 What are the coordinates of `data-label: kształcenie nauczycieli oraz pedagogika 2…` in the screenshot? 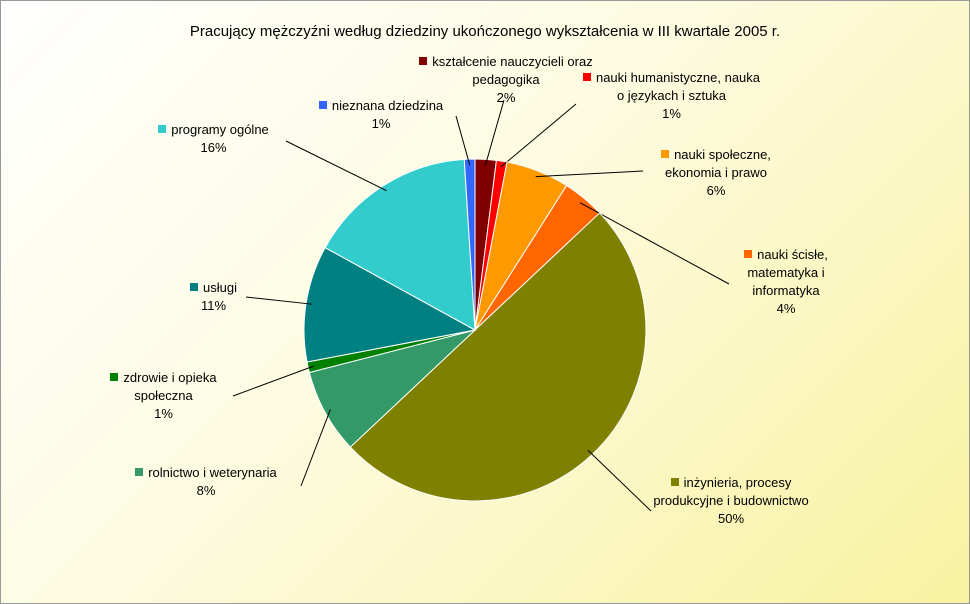 It's located at (506, 80).